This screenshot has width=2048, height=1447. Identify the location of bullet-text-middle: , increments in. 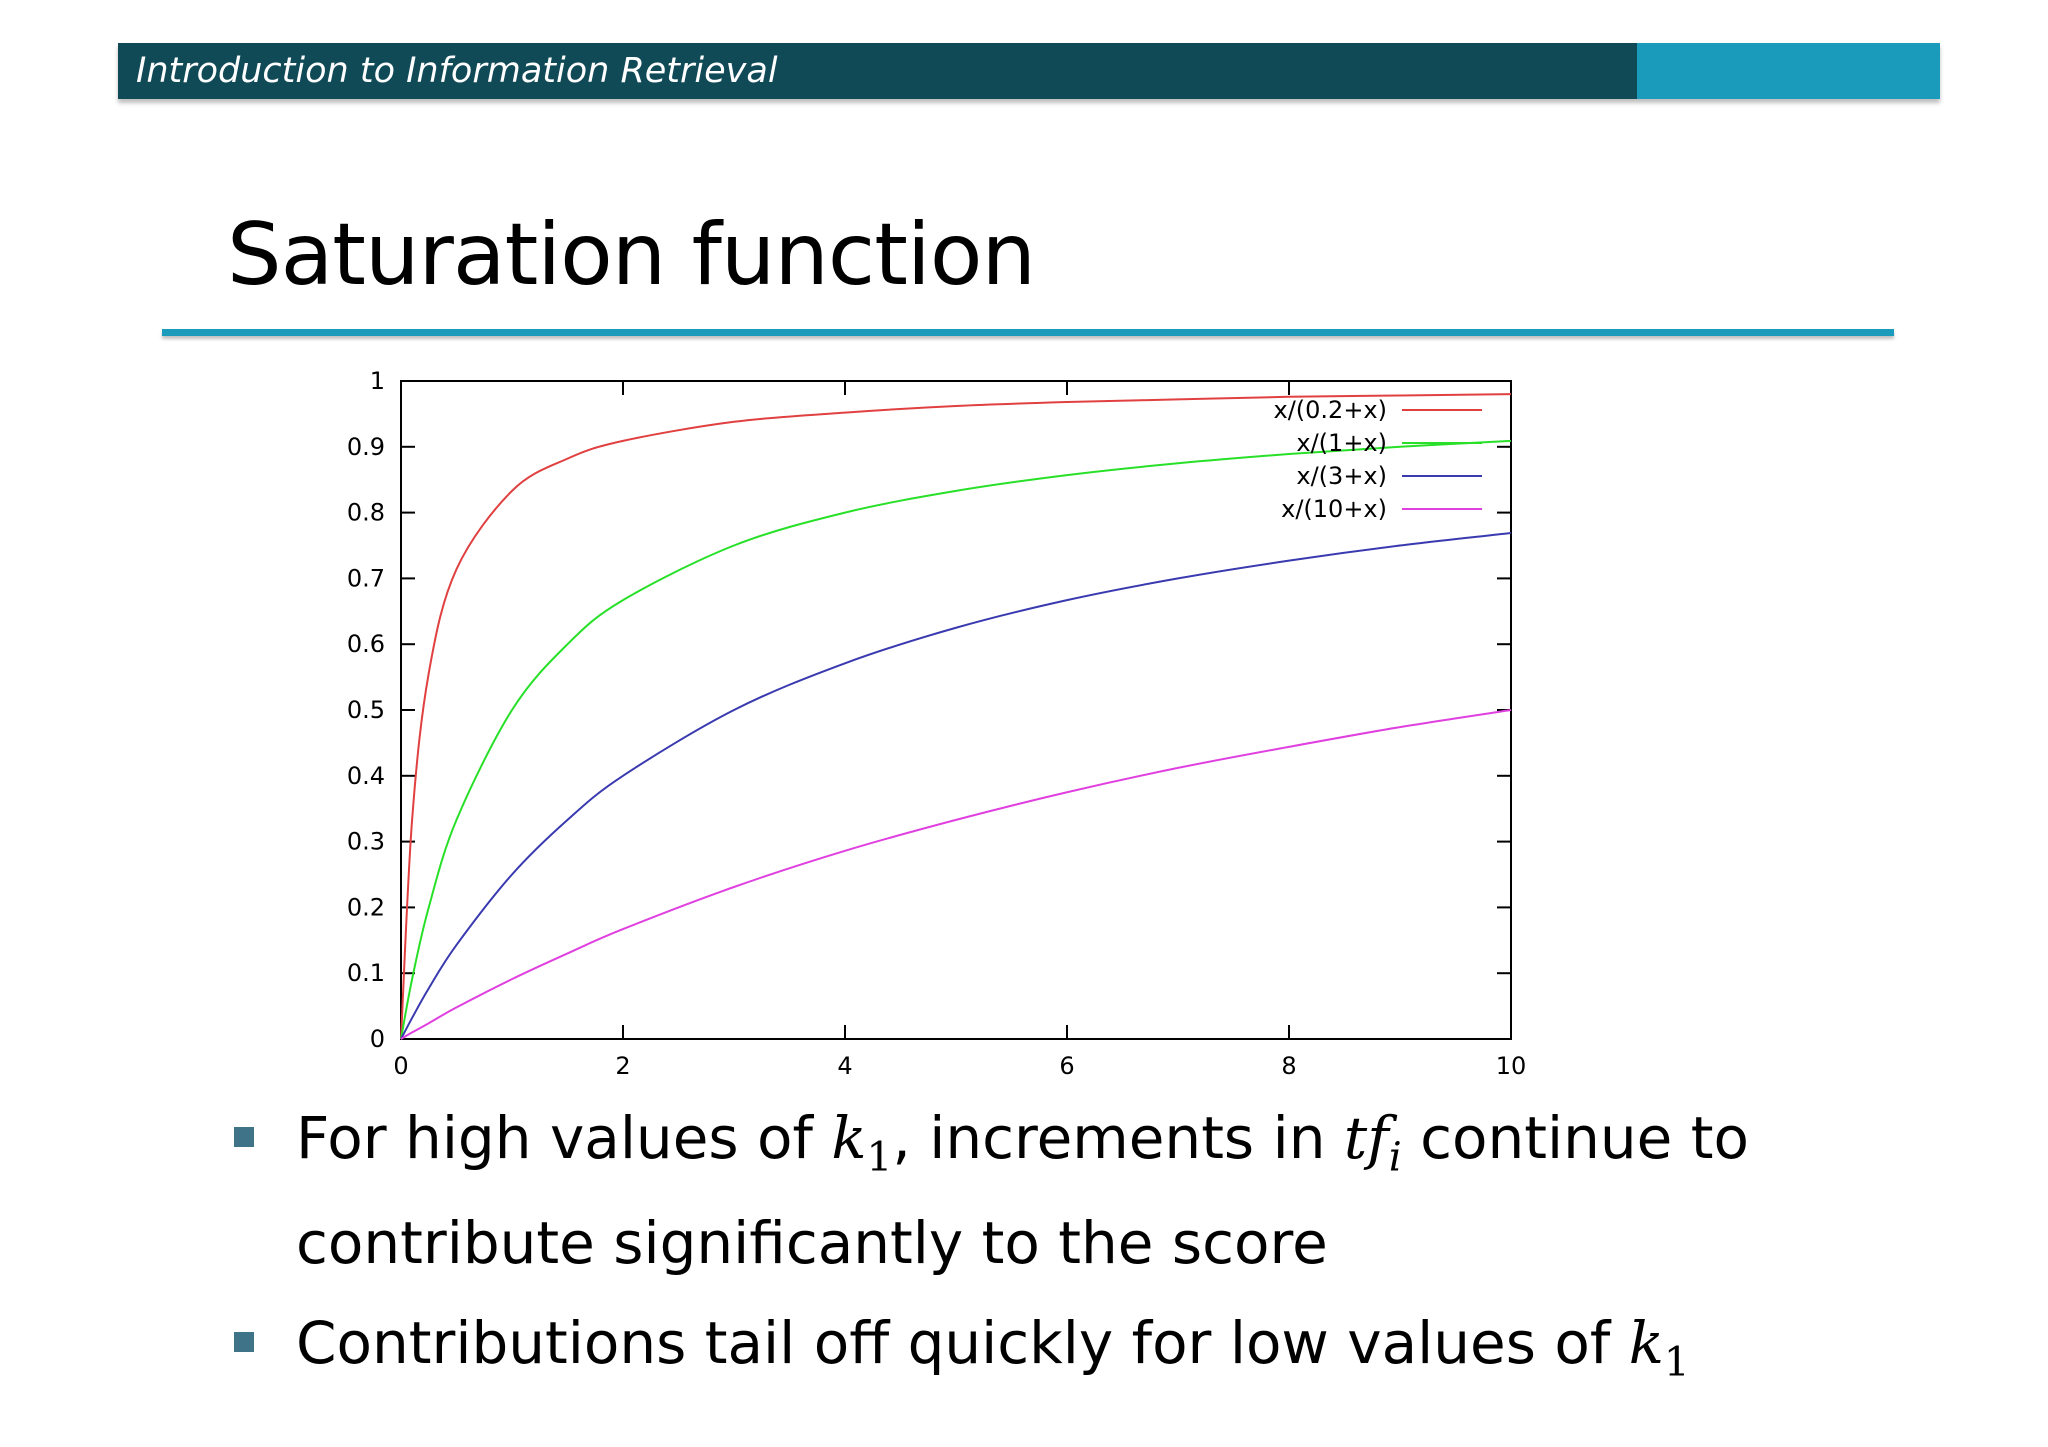
(1118, 1138).